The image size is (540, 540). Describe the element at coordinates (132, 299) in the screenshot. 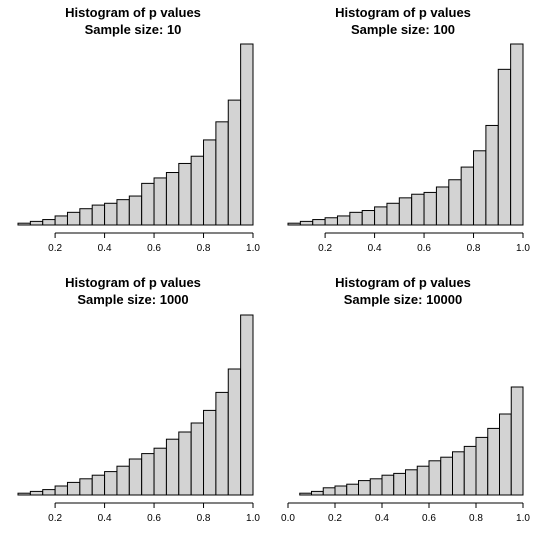

I see `panel-subtitle: Sample size: 1000` at that location.